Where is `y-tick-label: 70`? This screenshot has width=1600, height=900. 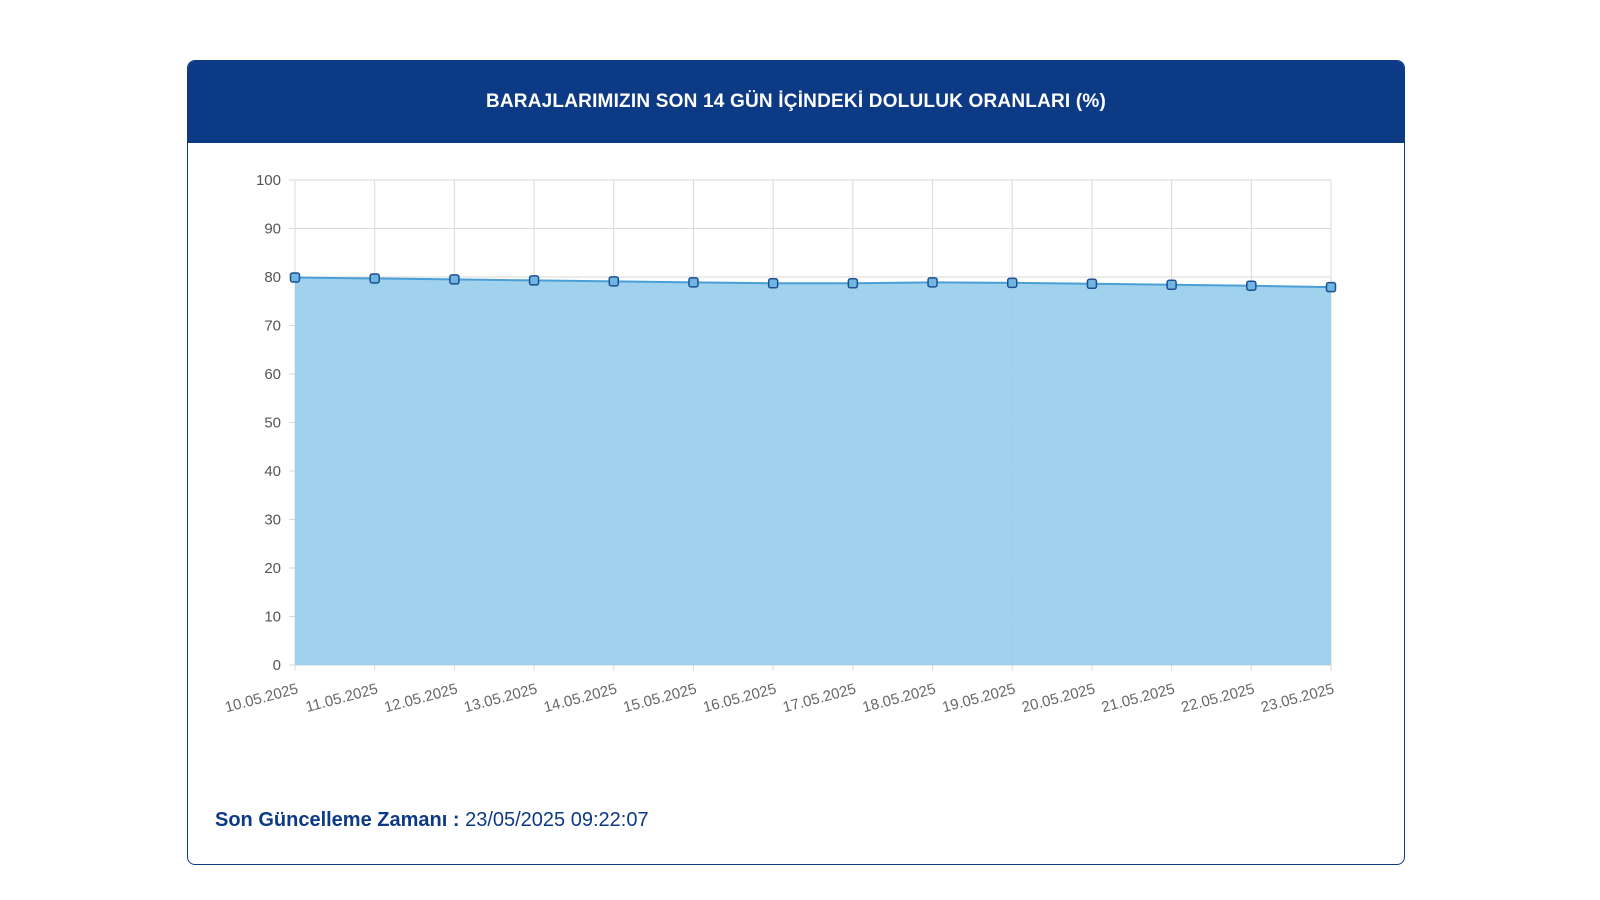 y-tick-label: 70 is located at coordinates (272, 326).